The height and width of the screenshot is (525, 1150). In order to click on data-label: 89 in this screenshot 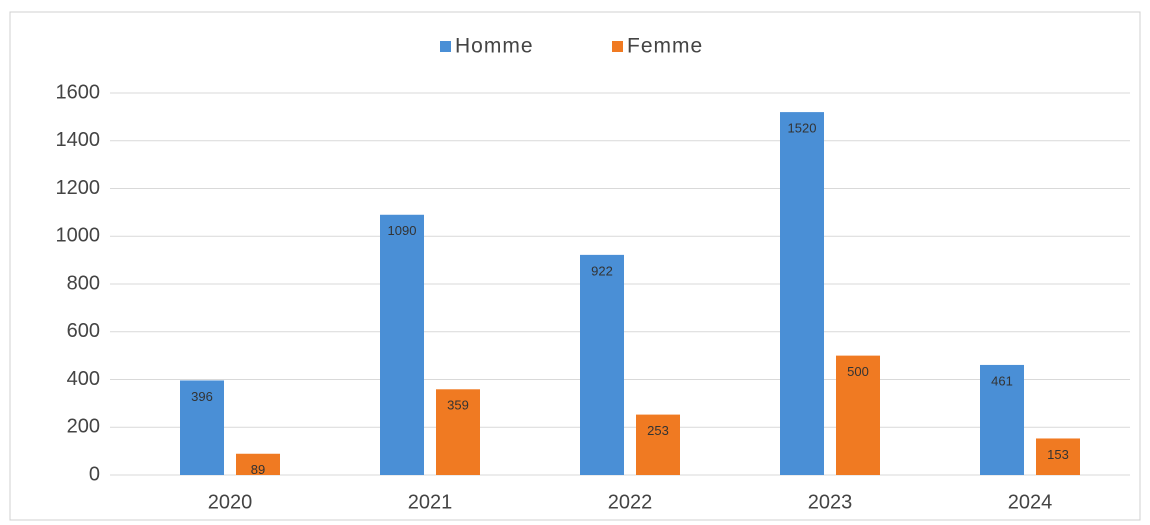, I will do `click(258, 469)`.